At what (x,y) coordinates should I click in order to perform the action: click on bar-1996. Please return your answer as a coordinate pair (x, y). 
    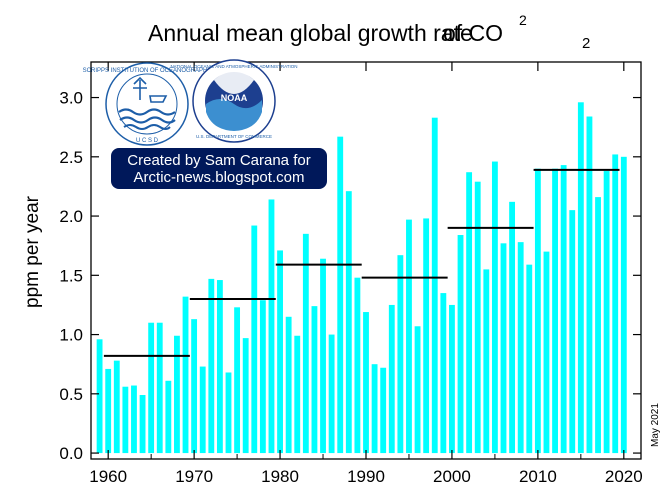
    Looking at the image, I should click on (417, 390).